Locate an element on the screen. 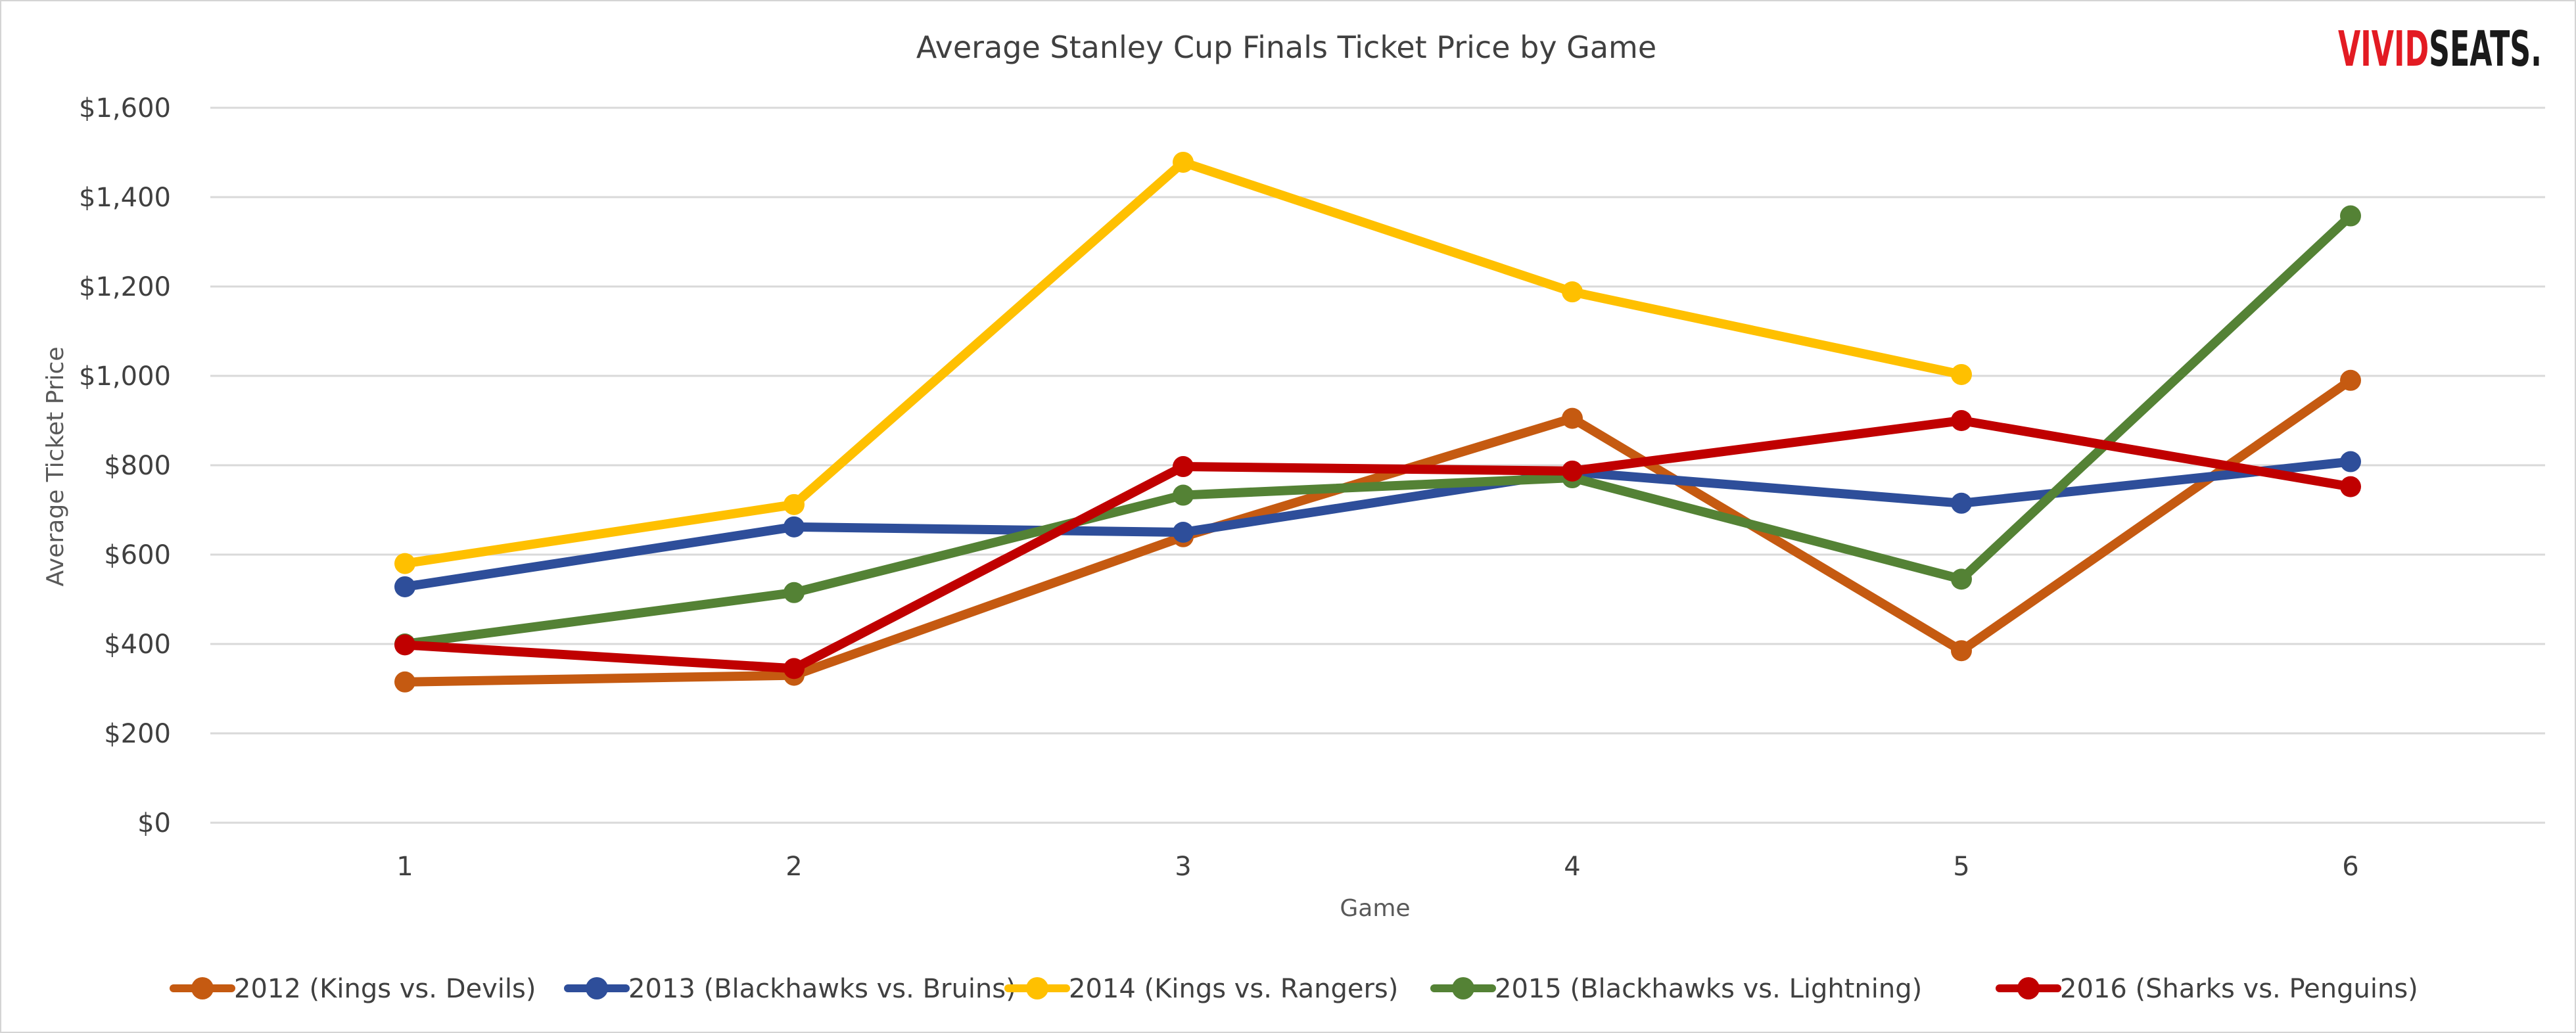  legend-item: 2014 (Kings vs. Rangers) is located at coordinates (1201, 989).